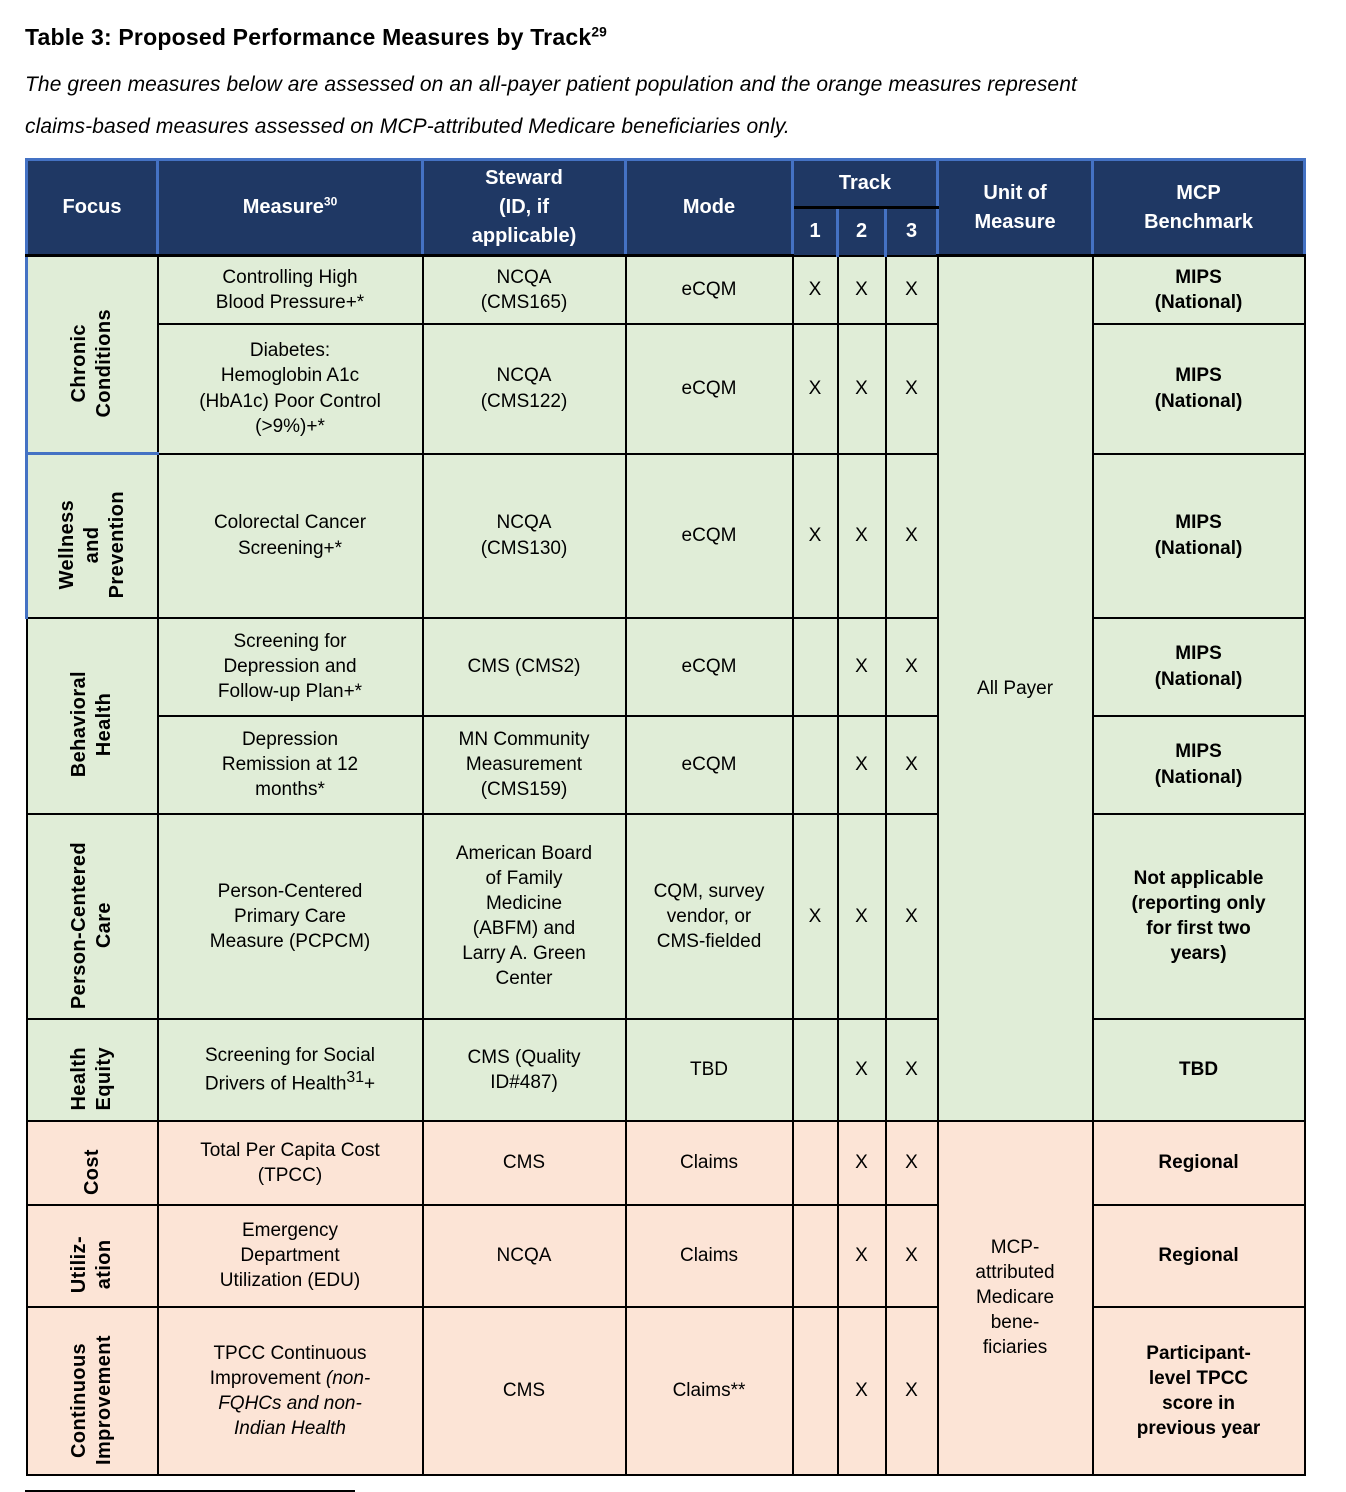 The image size is (1346, 1492). I want to click on footnote-ref-31: 31, so click(355, 1077).